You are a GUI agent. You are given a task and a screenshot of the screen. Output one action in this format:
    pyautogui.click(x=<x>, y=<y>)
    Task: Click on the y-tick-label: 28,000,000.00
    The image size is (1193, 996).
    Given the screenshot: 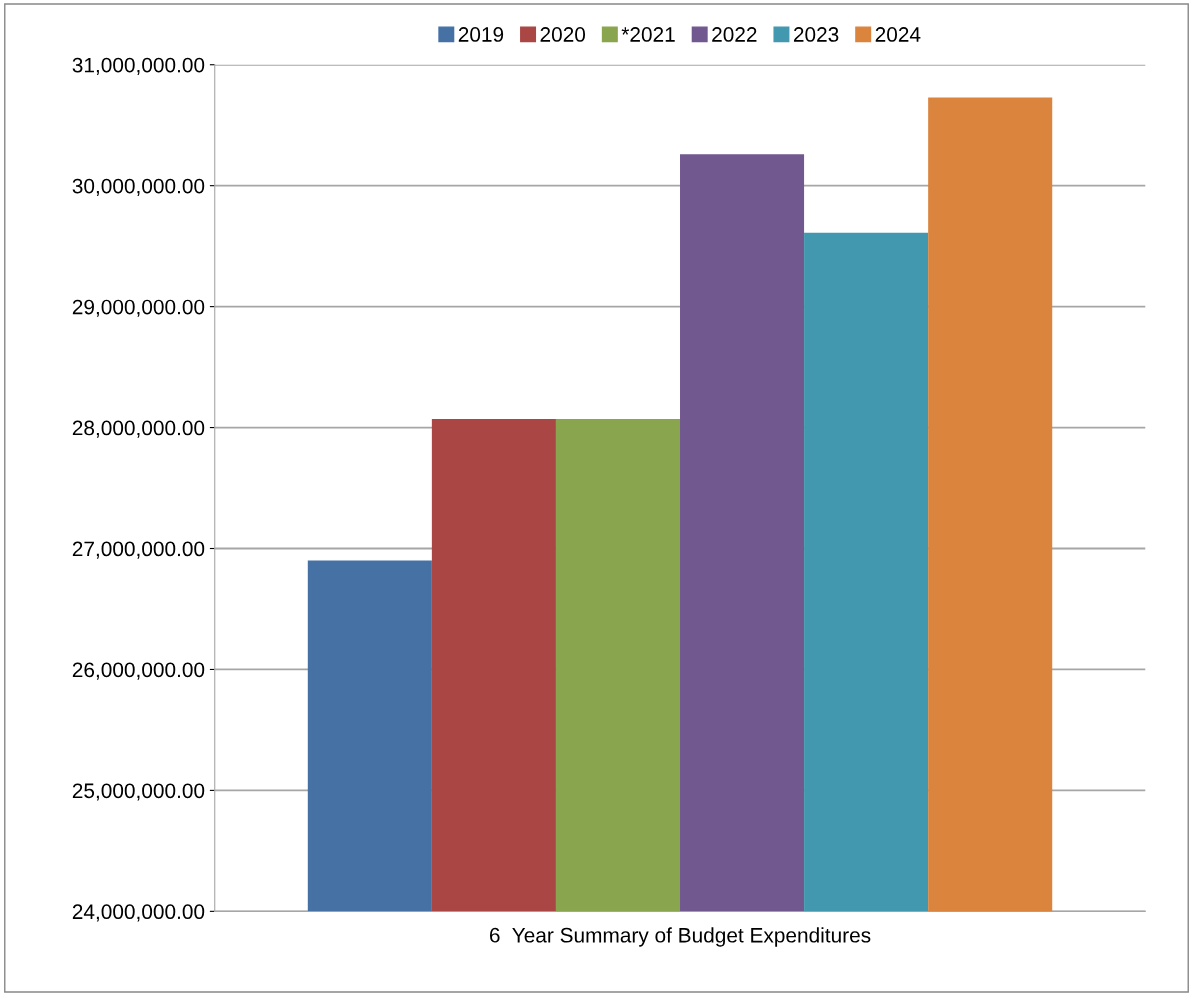 What is the action you would take?
    pyautogui.click(x=138, y=429)
    